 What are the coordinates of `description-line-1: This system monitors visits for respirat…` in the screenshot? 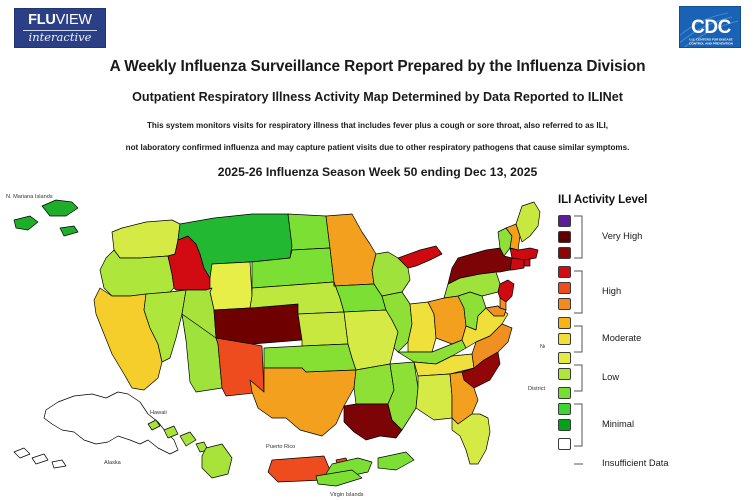 It's located at (377, 125).